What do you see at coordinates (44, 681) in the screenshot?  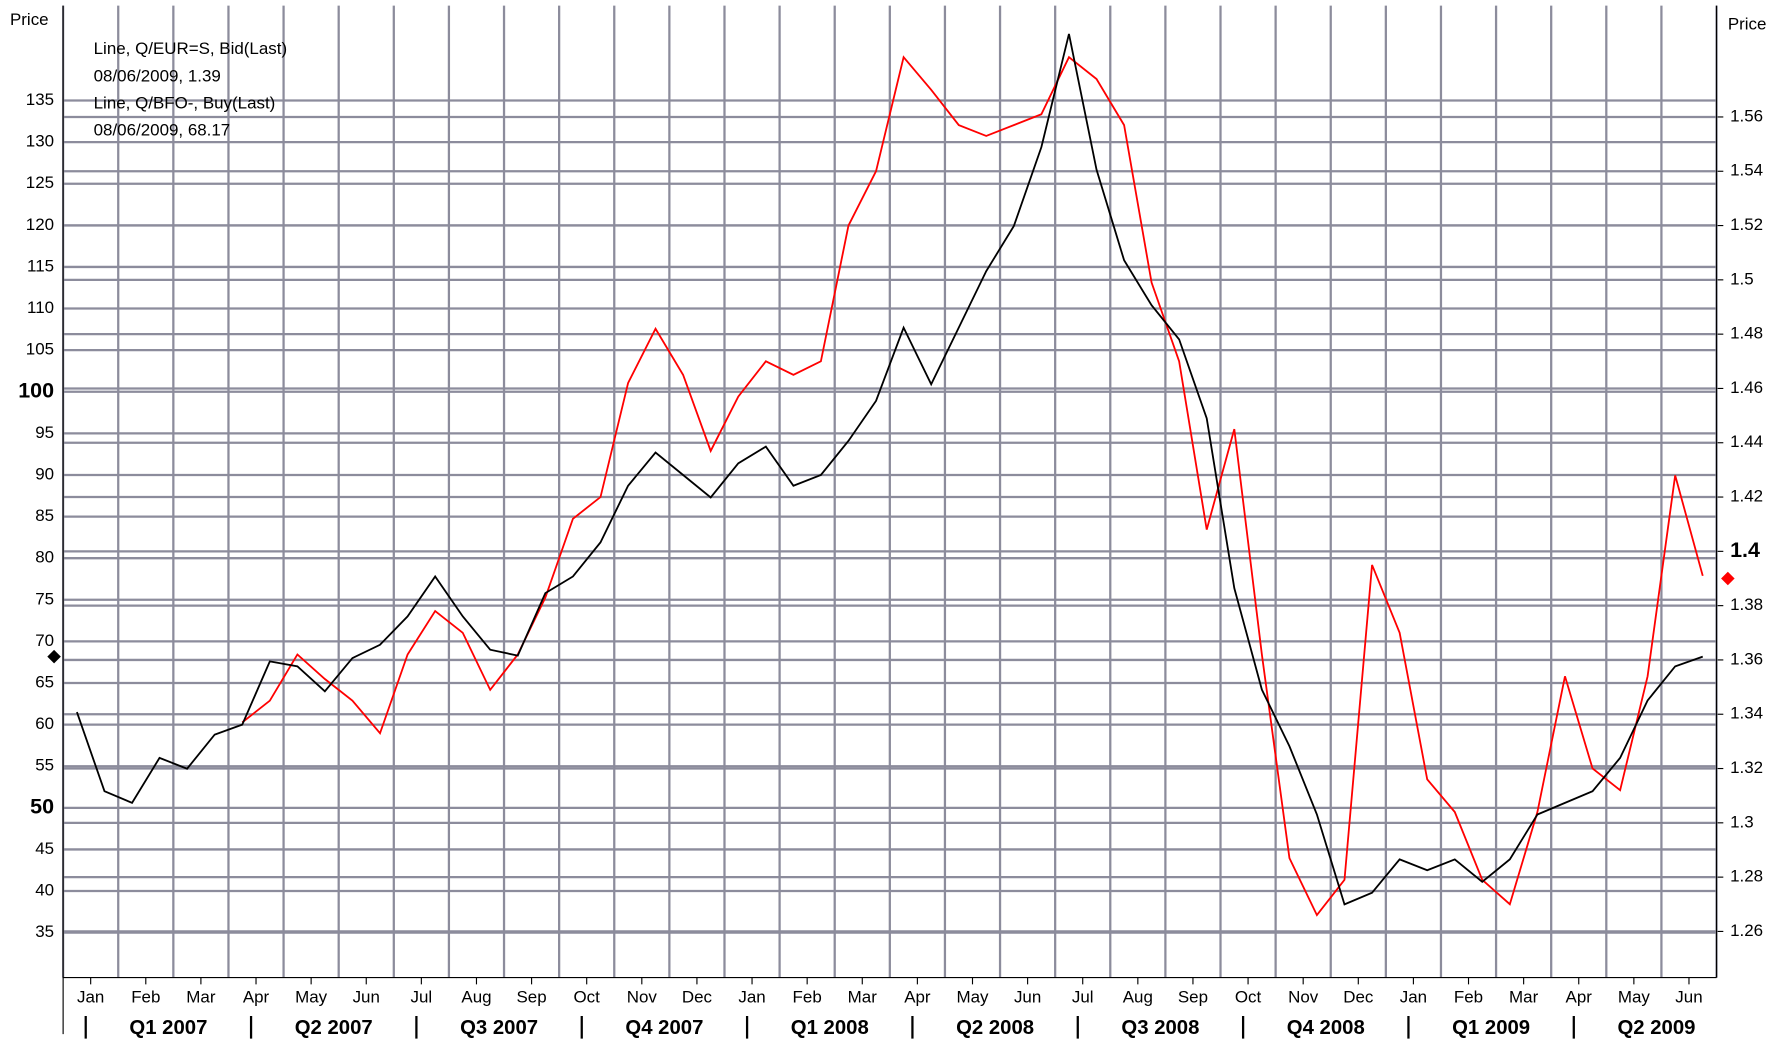 I see `y-tick-label: 65` at bounding box center [44, 681].